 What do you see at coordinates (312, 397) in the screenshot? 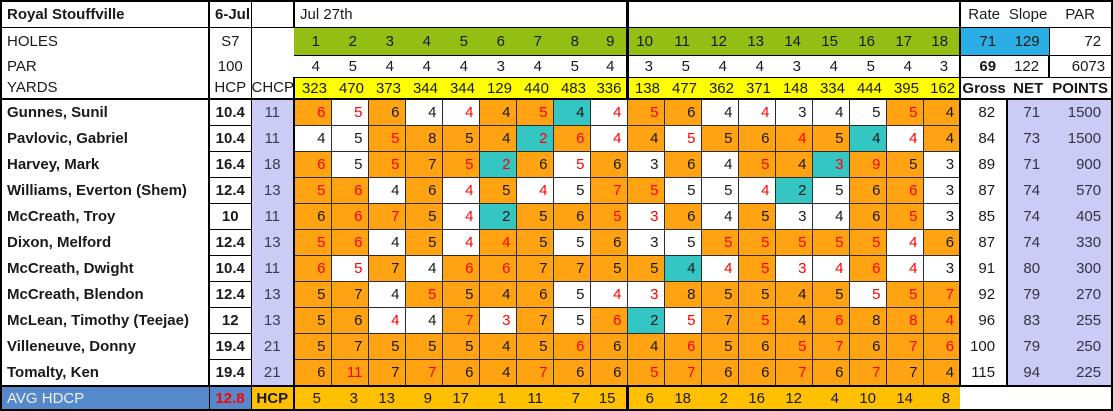
I see `hole-hcp-cell: 5` at bounding box center [312, 397].